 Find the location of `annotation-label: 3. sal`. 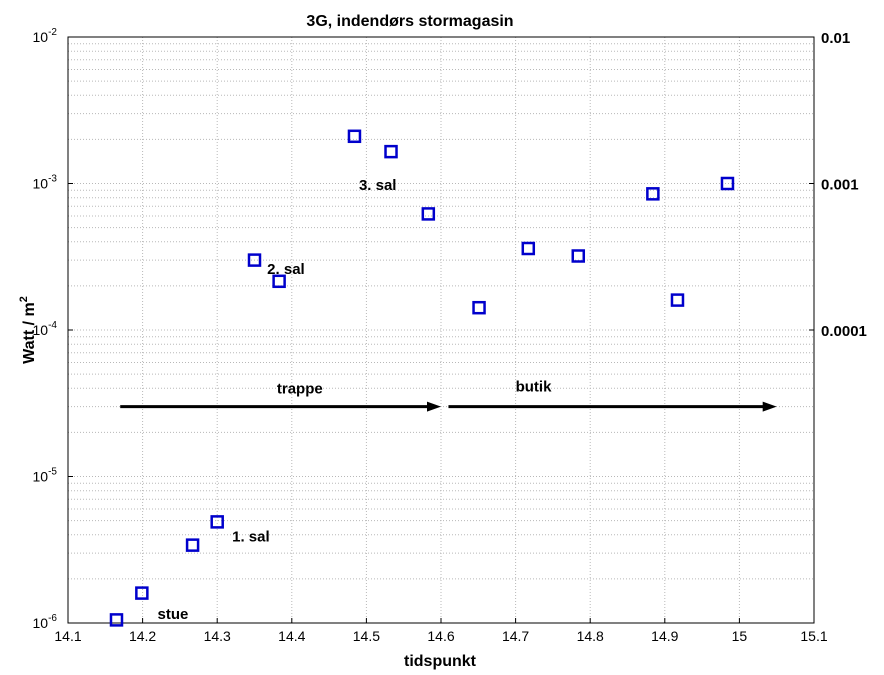

annotation-label: 3. sal is located at coordinates (378, 185).